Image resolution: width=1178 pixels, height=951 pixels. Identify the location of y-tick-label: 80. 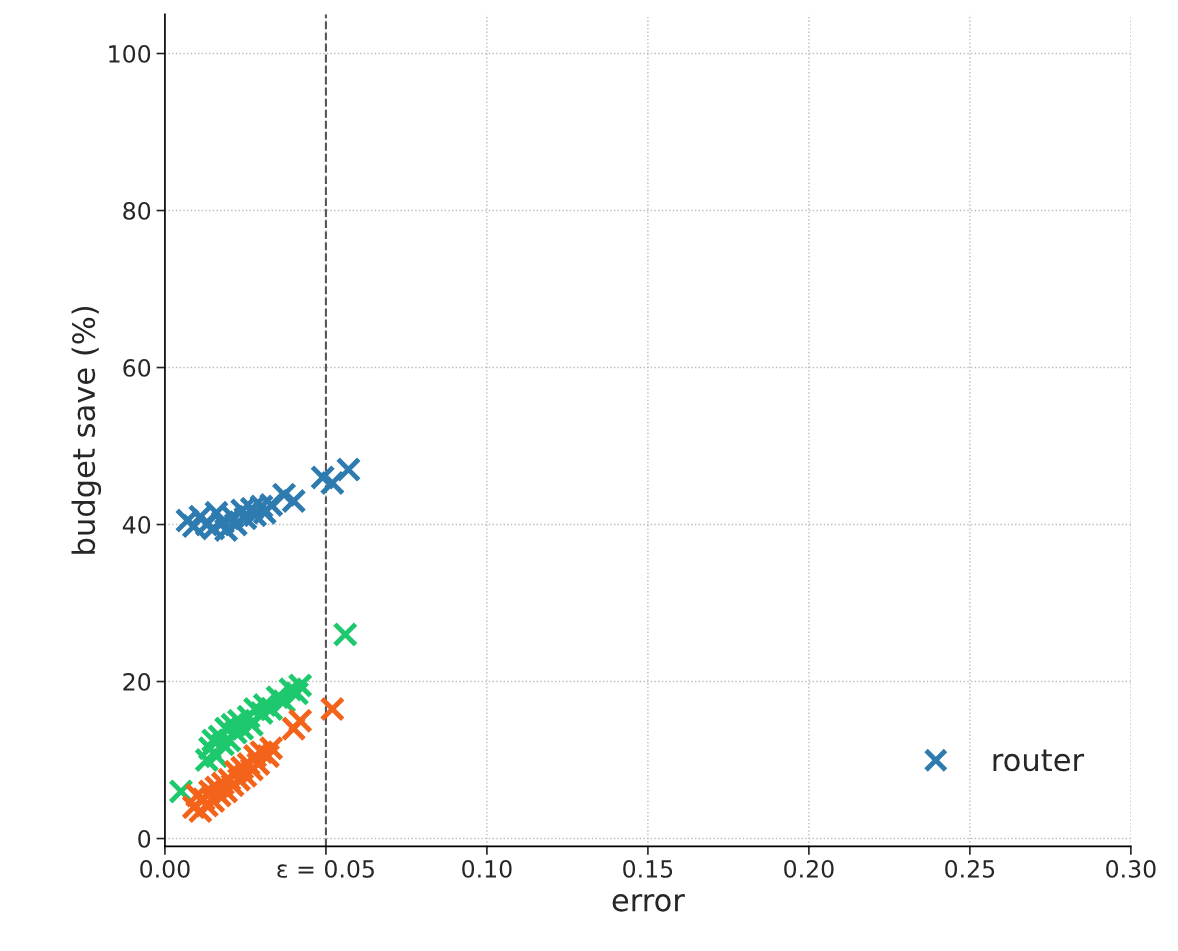
(137, 210).